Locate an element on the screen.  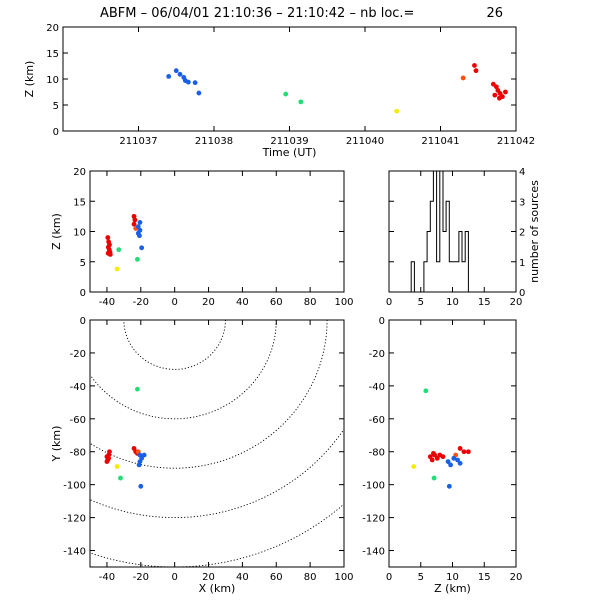
x-tick-label: 211042 is located at coordinates (516, 141).